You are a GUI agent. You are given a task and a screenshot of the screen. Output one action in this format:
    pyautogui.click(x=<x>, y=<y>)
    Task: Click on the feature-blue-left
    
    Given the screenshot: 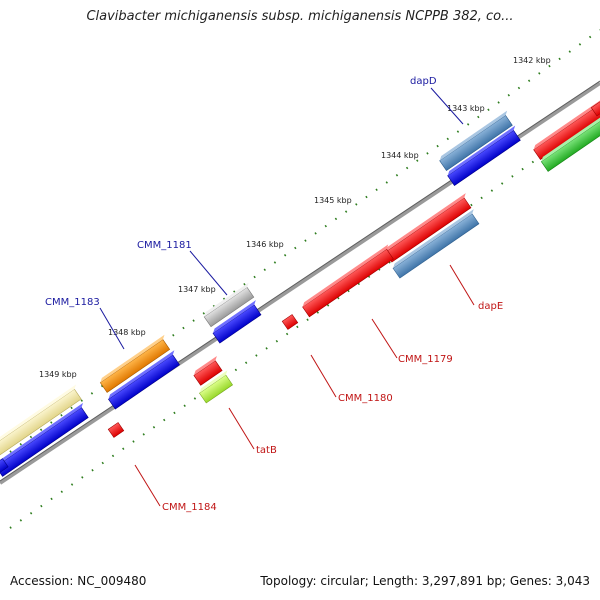 What is the action you would take?
    pyautogui.click(x=46, y=439)
    